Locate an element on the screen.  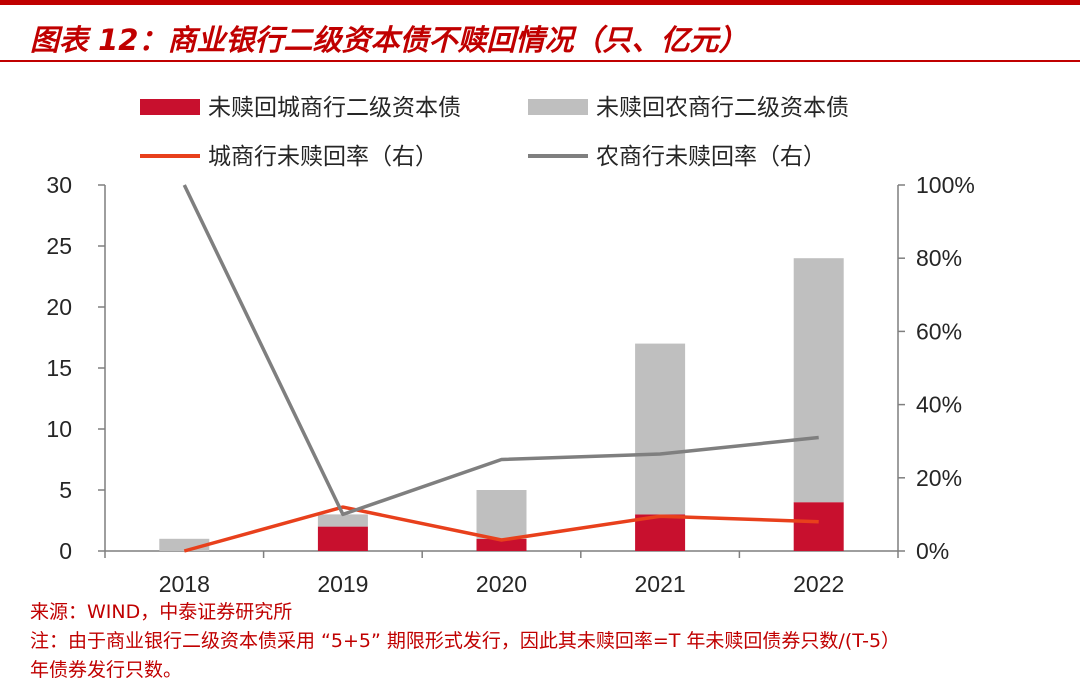
legend-label: 城商行未赎回率（右） is located at coordinates (323, 157).